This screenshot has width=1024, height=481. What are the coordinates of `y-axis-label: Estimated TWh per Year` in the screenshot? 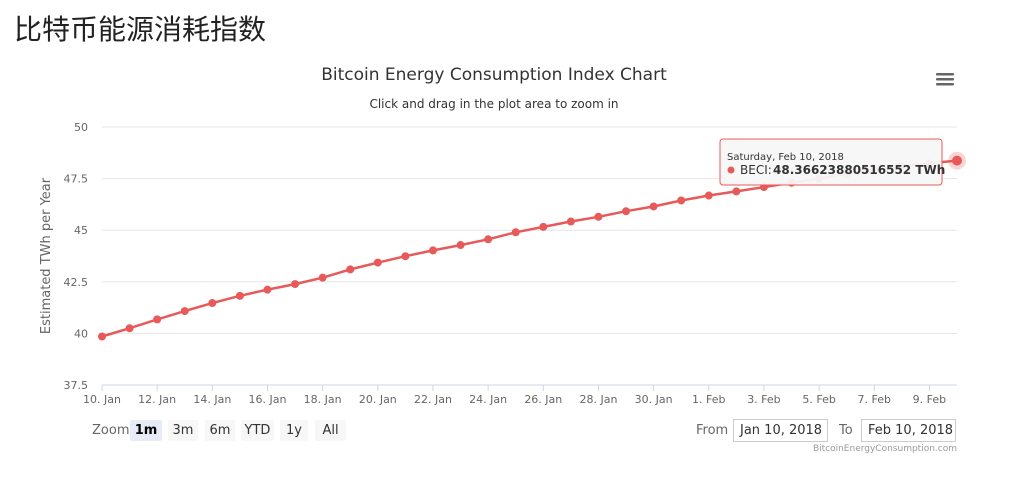 It's located at (46, 255).